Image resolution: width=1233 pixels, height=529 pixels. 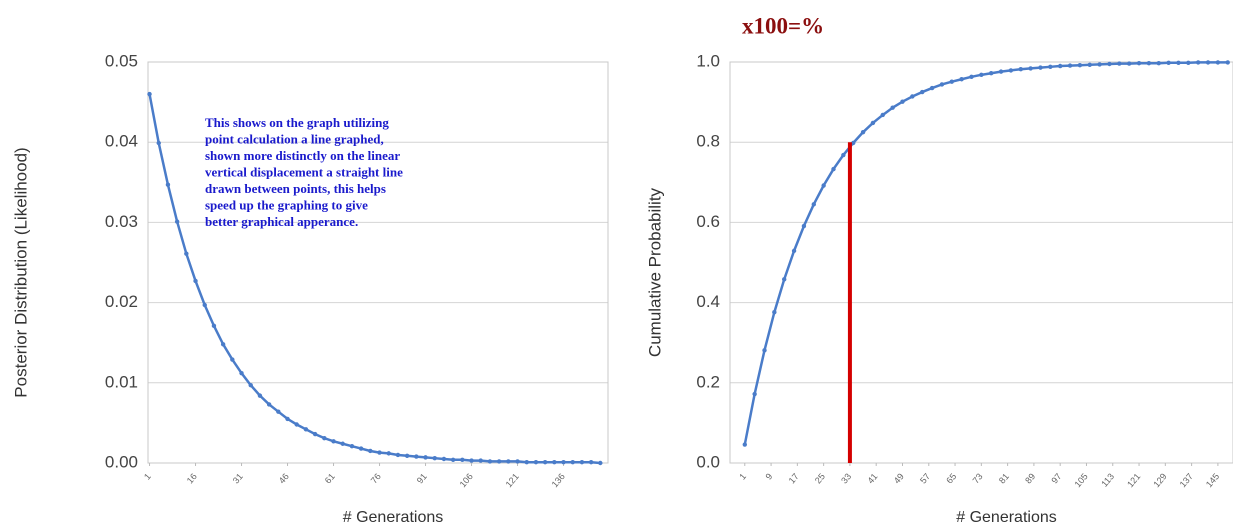 I want to click on y-tick-label: 0.01, so click(x=121, y=381).